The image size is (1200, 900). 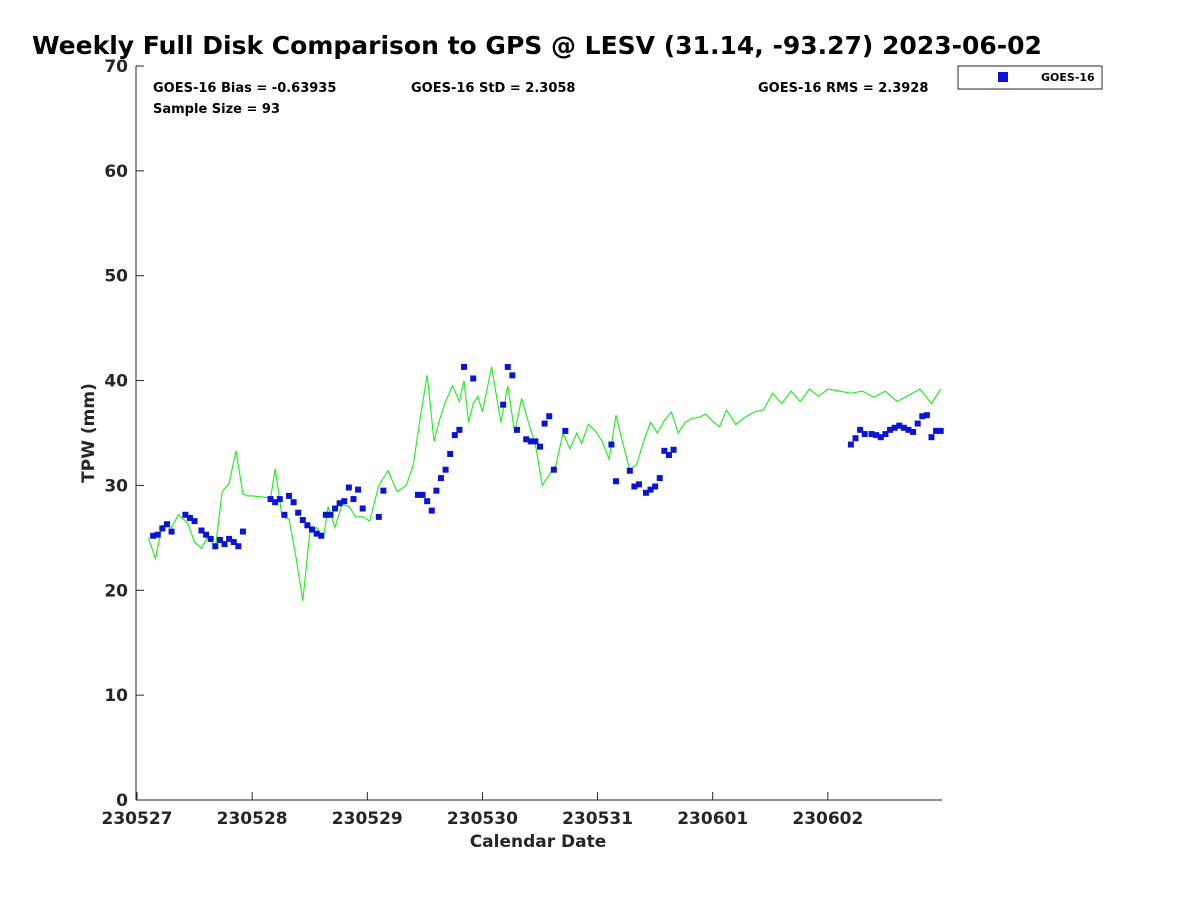 I want to click on legend-box, so click(x=1030, y=77).